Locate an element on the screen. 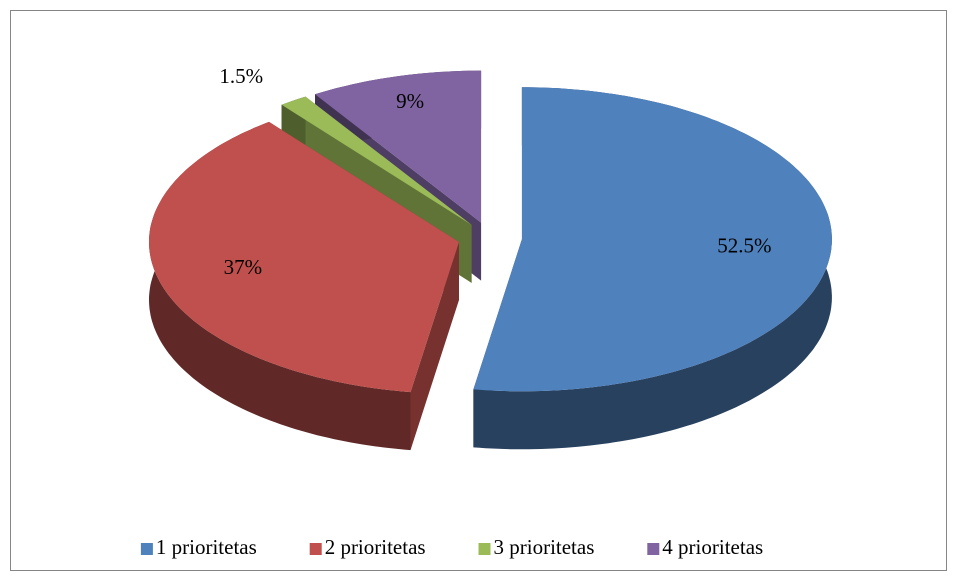  legend-label: 1 prioritetas is located at coordinates (206, 547).